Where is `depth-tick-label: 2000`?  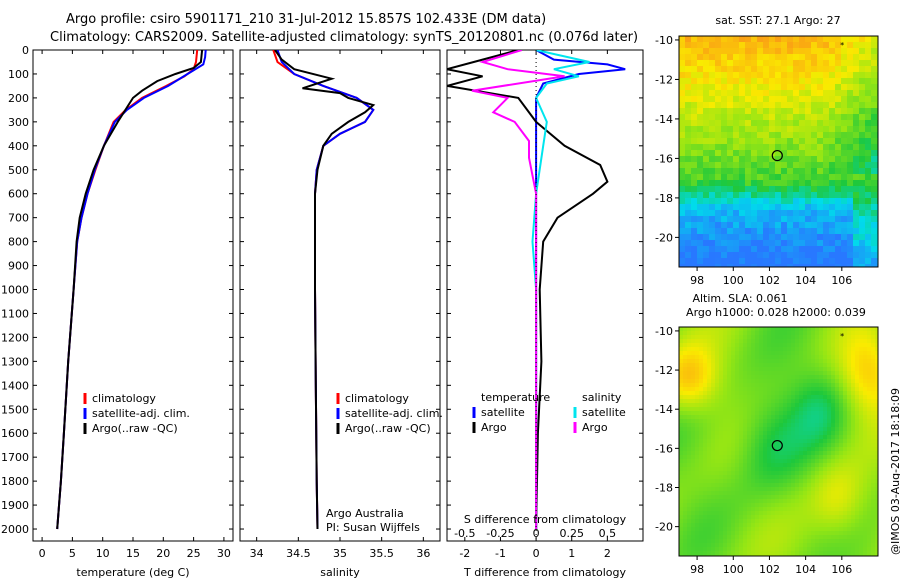
depth-tick-label: 2000 is located at coordinates (15, 529).